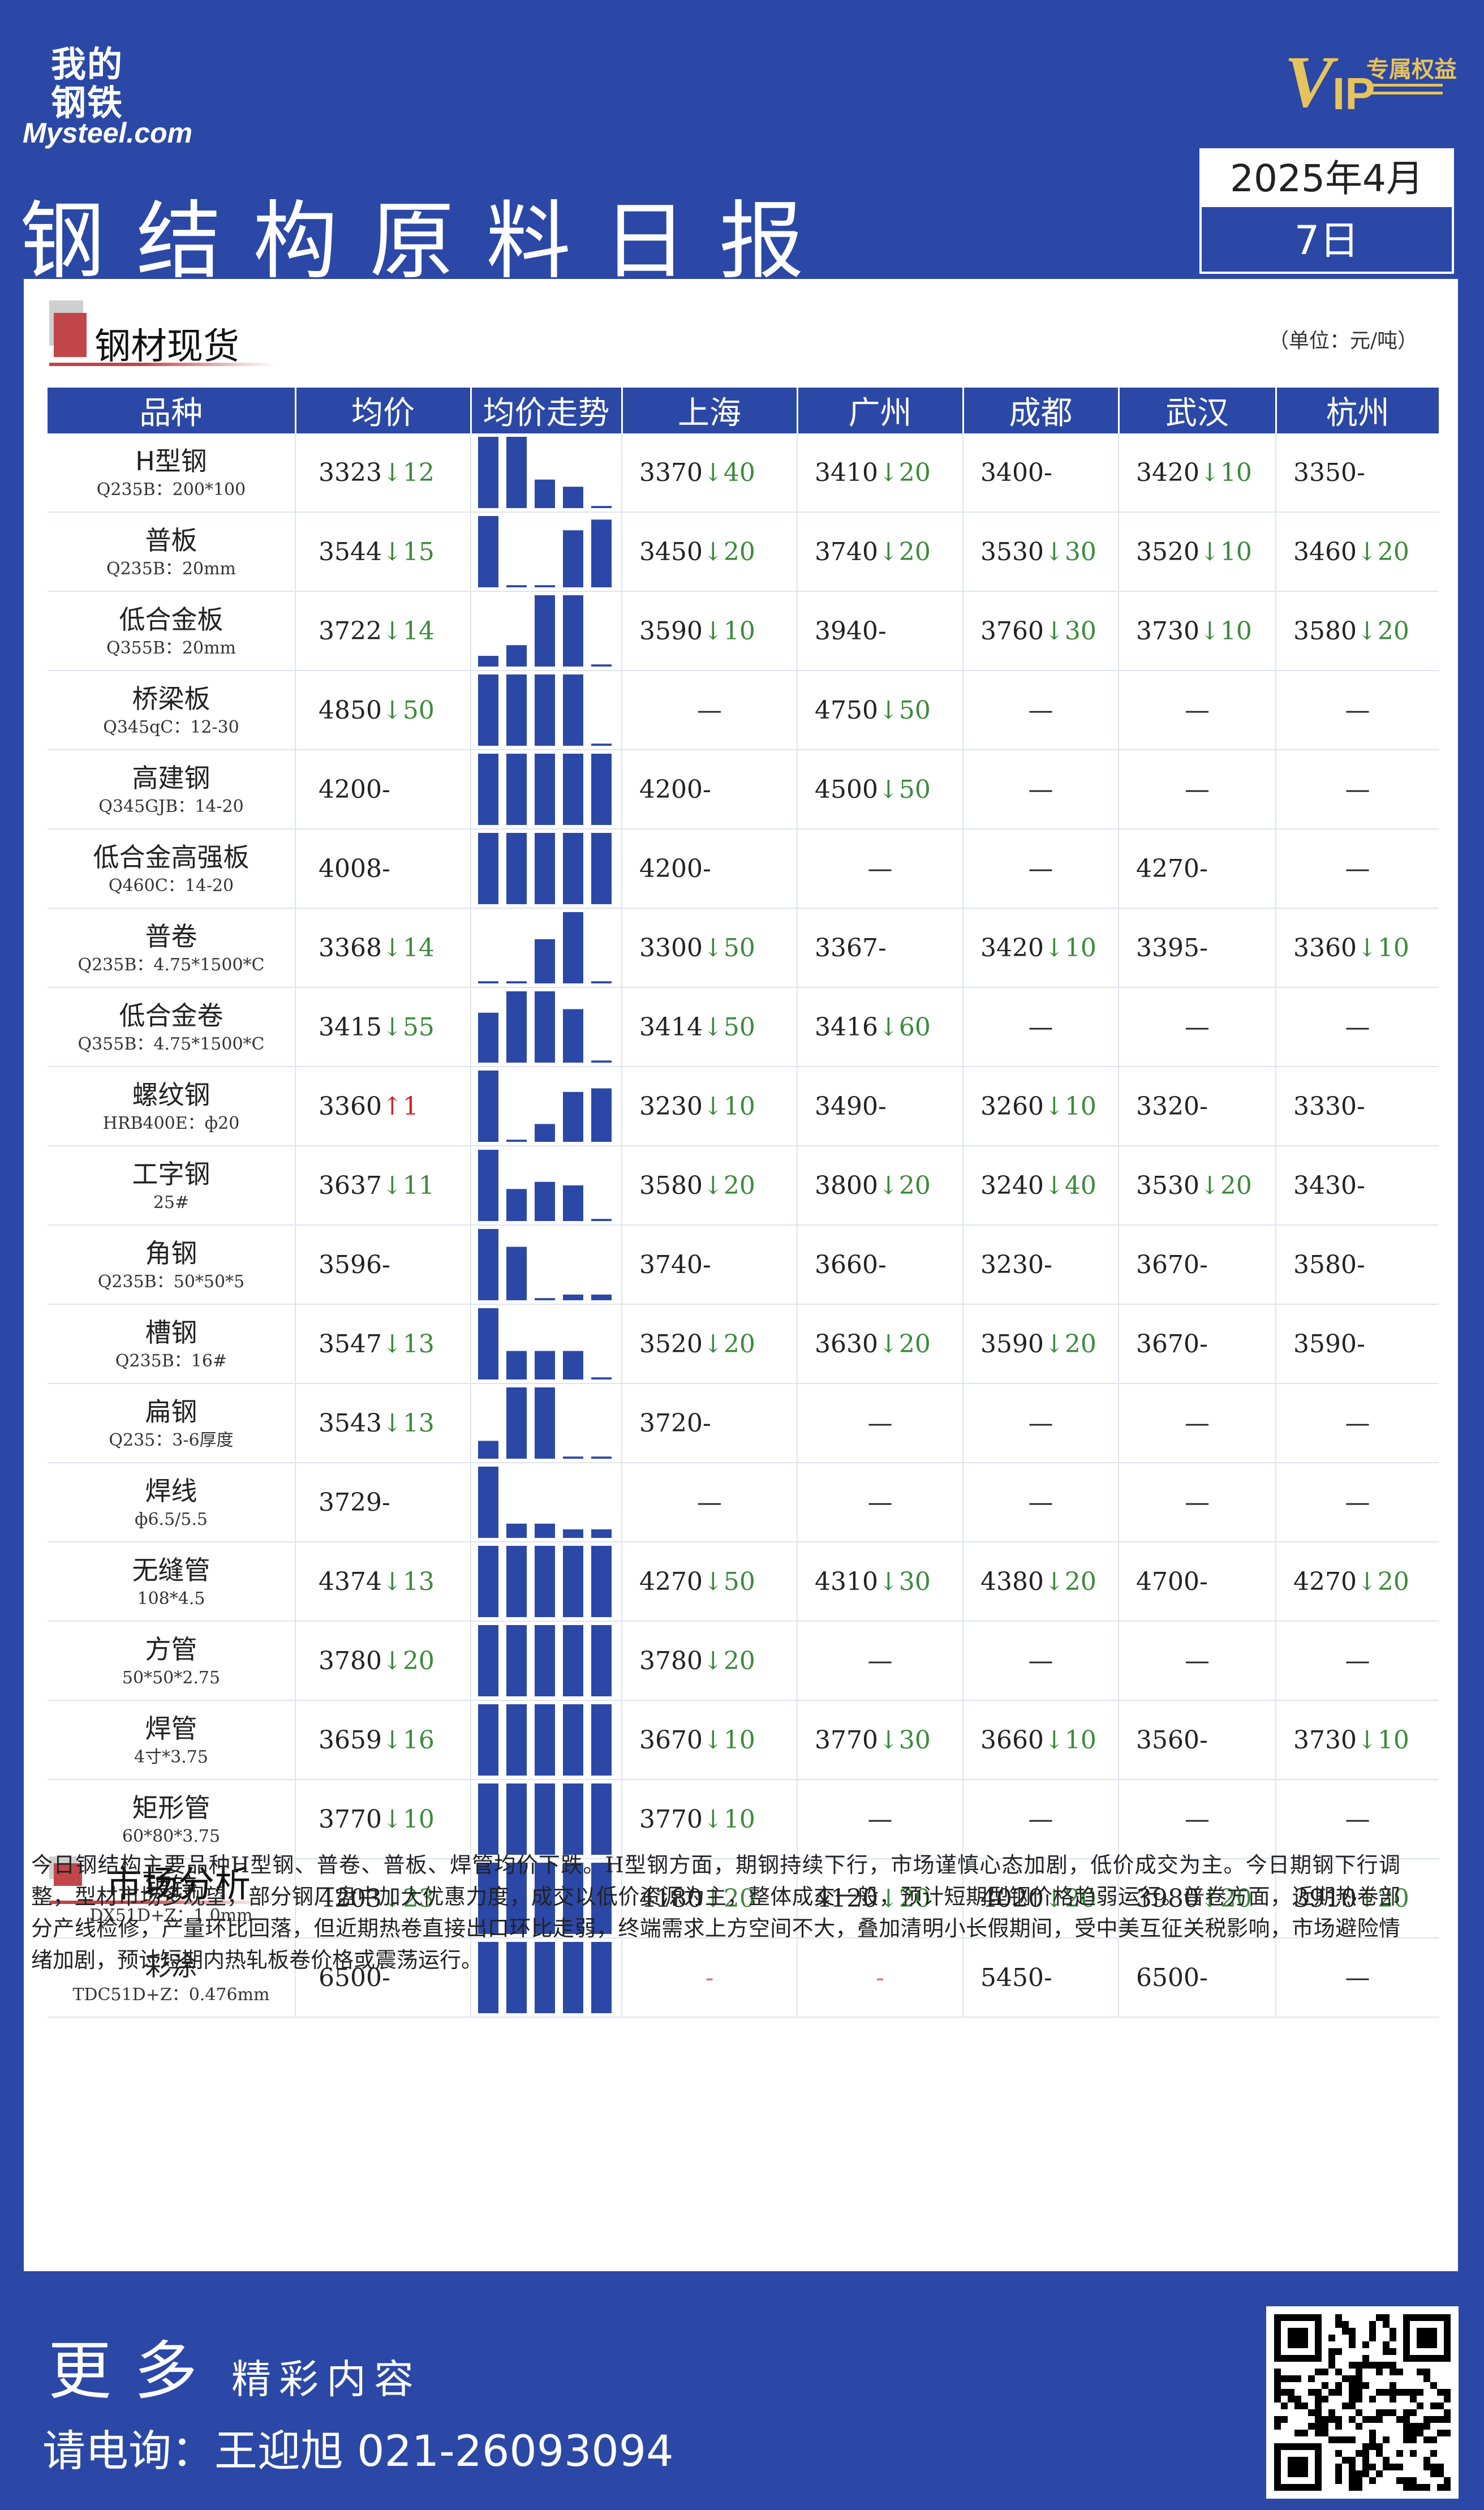 The width and height of the screenshot is (1484, 2510). What do you see at coordinates (1197, 710) in the screenshot?
I see `price-cell-wuhan: —` at bounding box center [1197, 710].